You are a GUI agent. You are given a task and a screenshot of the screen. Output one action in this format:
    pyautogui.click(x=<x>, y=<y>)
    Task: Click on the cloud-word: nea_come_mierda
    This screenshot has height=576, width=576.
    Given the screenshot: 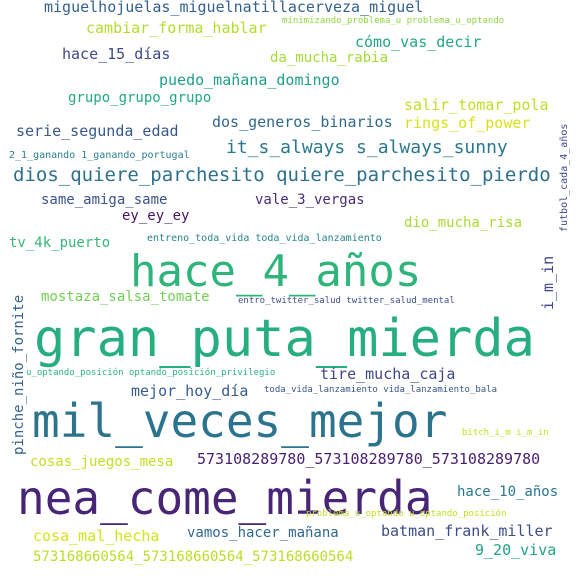 What is the action you would take?
    pyautogui.click(x=225, y=498)
    